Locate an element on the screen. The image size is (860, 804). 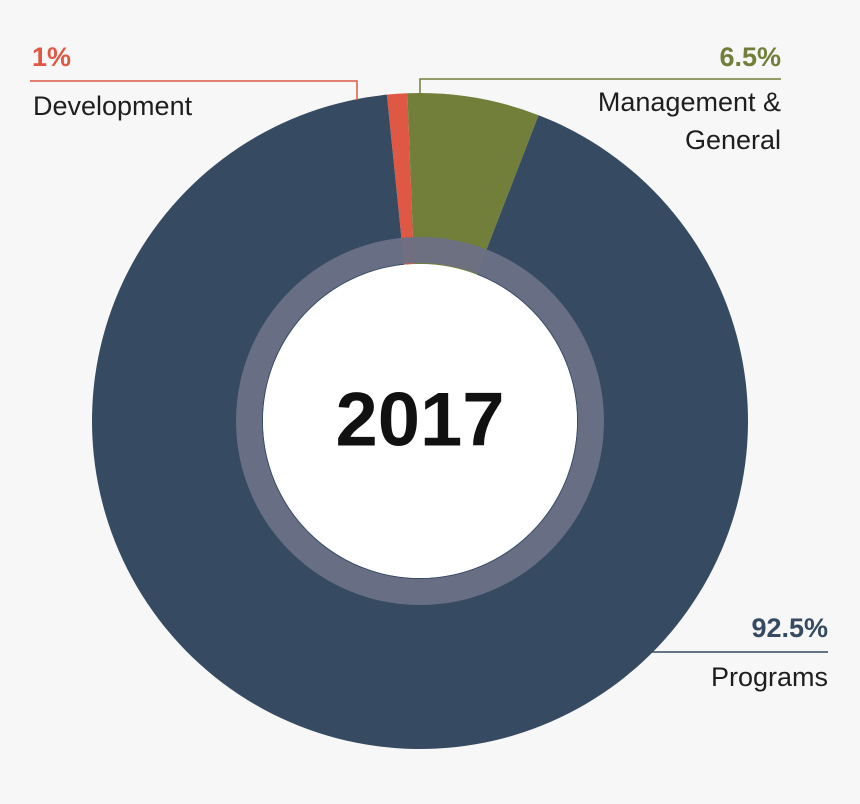
programs-name-label: Programs is located at coordinates (769, 677).